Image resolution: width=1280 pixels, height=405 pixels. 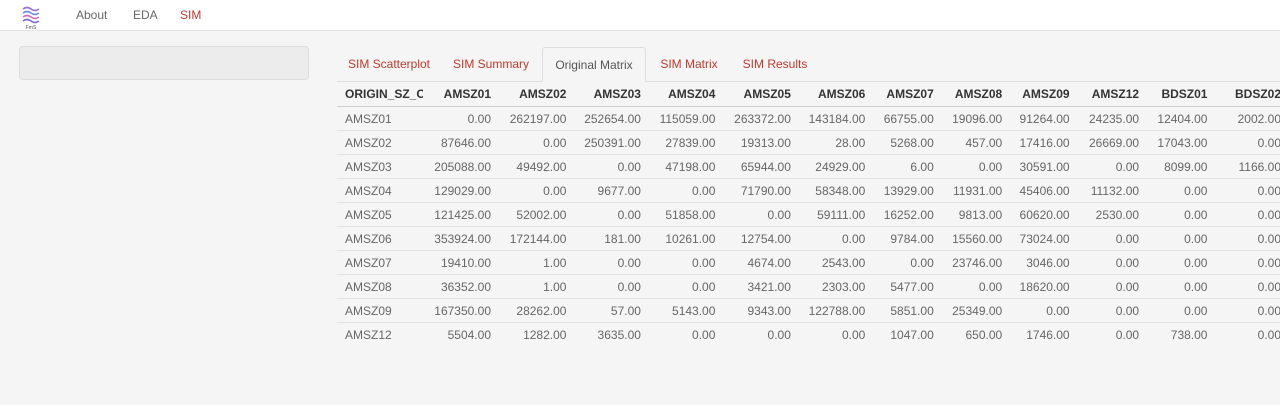 What do you see at coordinates (380, 214) in the screenshot?
I see `row-origin-cell: AMSZ05` at bounding box center [380, 214].